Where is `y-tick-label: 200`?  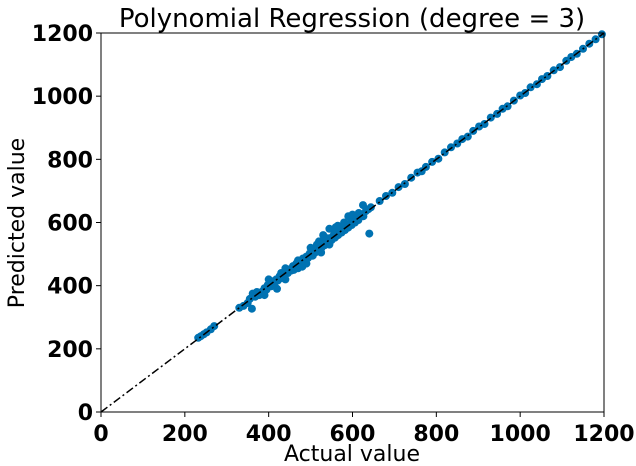 y-tick-label: 200 is located at coordinates (70, 350).